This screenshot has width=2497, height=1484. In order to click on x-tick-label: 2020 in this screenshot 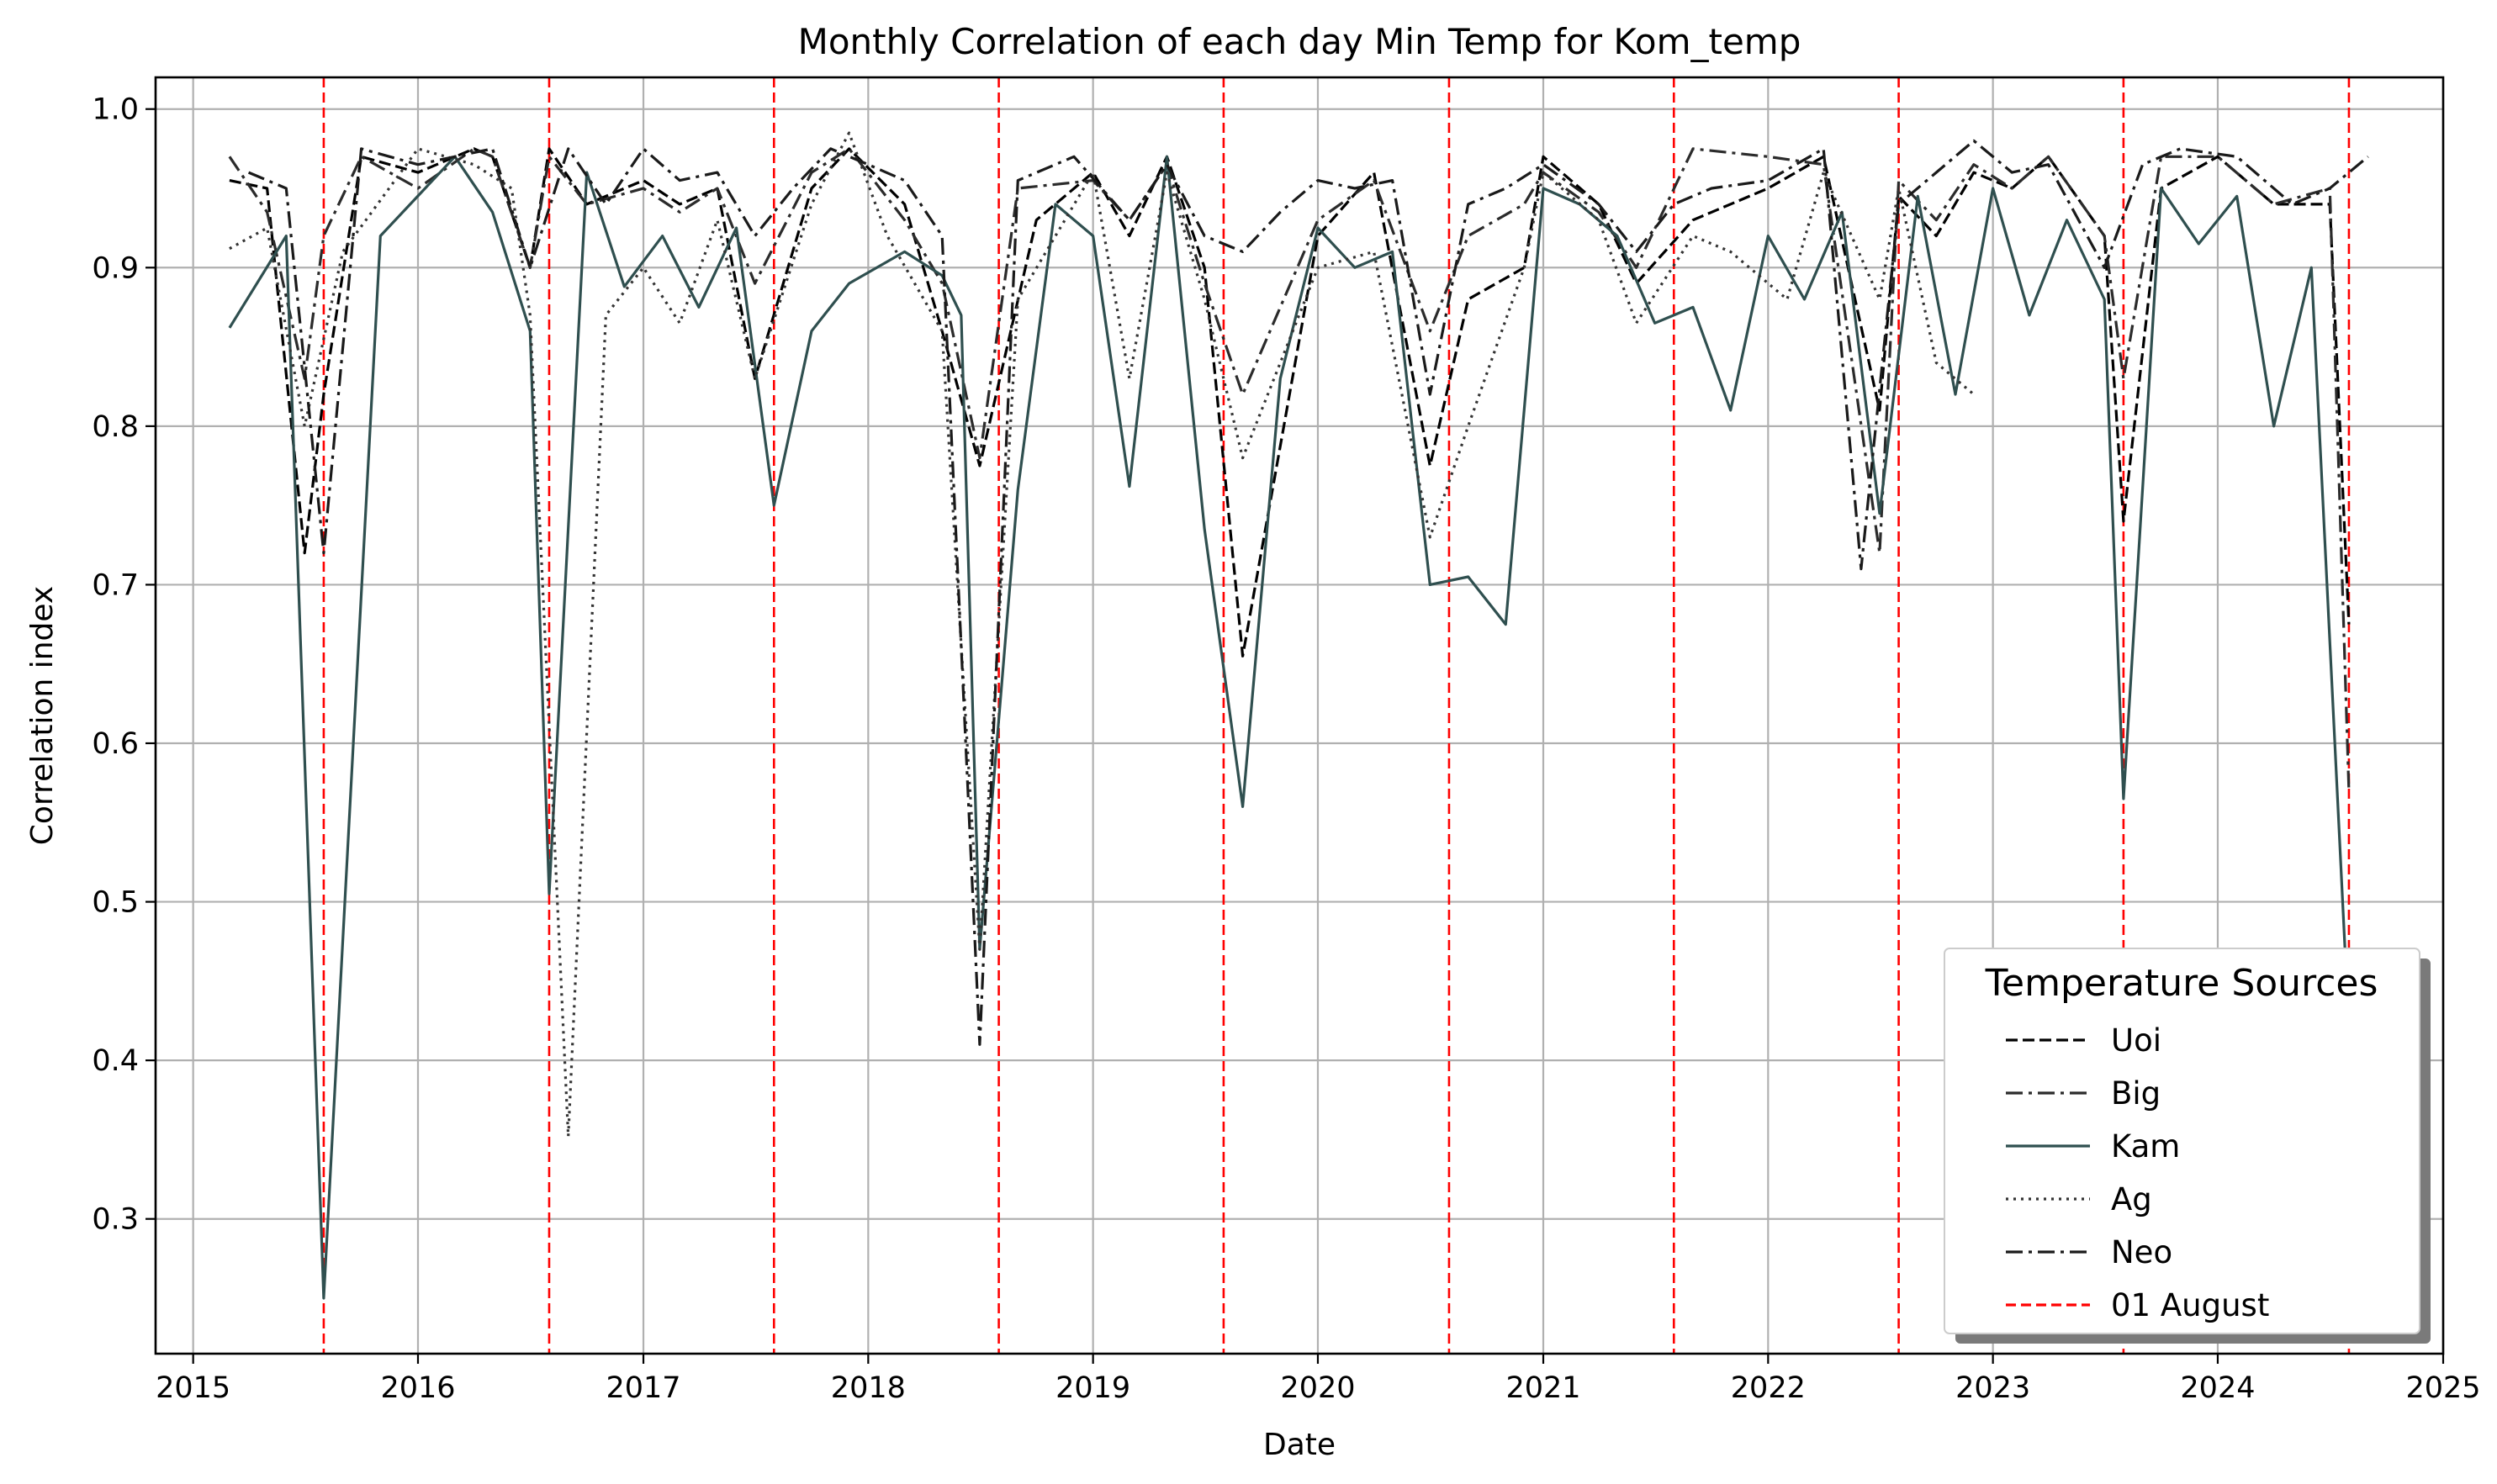, I will do `click(1317, 1388)`.